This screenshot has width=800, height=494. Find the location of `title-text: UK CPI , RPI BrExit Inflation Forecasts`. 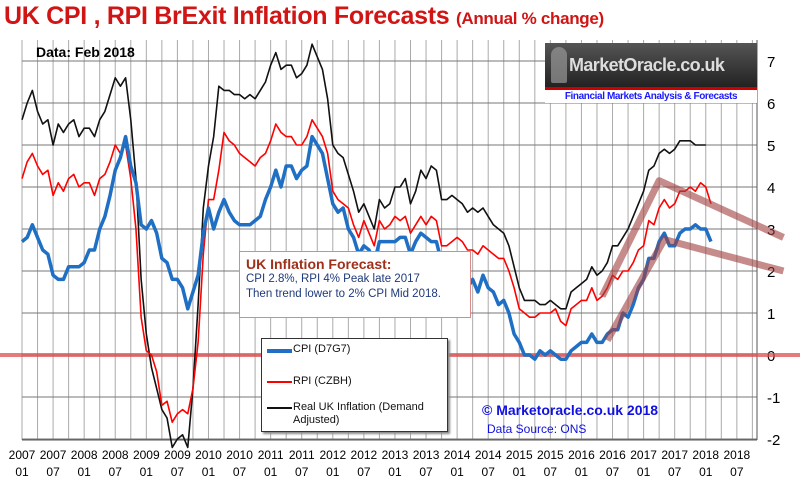

title-text: UK CPI , RPI BrExit Inflation Forecasts is located at coordinates (227, 16).